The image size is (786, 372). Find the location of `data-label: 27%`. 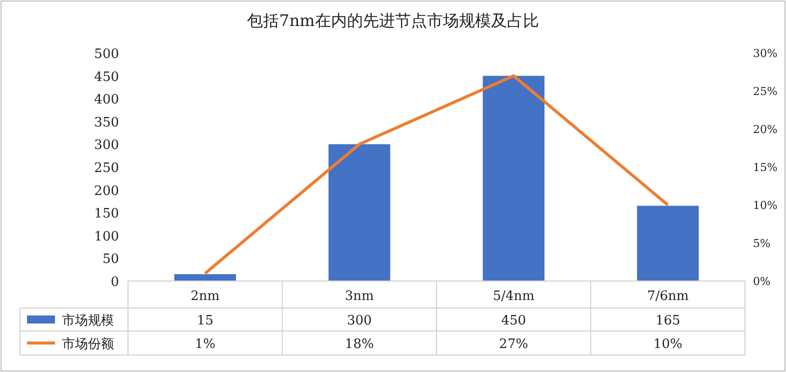

data-label: 27% is located at coordinates (513, 344).